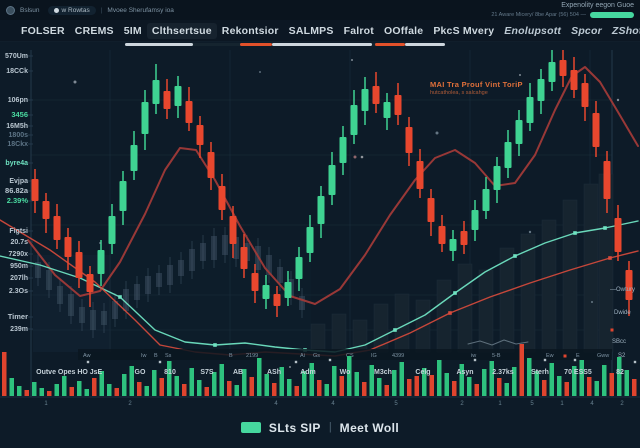 Image resolution: width=640 pixels, height=448 pixels. I want to click on tab-zshot: ZShot, so click(625, 30).